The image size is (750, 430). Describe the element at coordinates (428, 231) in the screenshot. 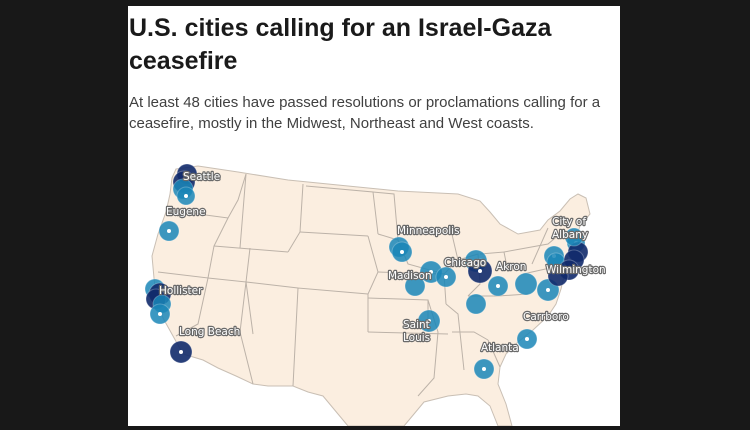

I see `label-minneapolis: Minneapolis` at that location.